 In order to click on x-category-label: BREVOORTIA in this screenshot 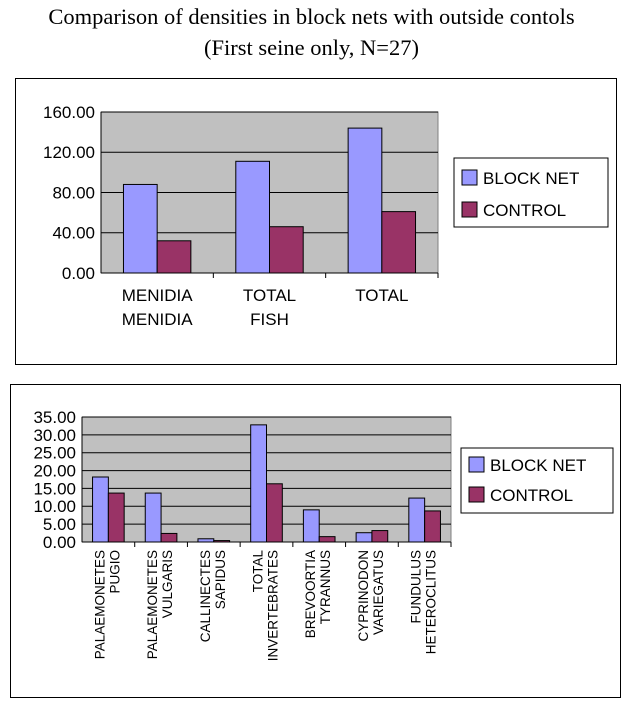, I will do `click(310, 594)`.